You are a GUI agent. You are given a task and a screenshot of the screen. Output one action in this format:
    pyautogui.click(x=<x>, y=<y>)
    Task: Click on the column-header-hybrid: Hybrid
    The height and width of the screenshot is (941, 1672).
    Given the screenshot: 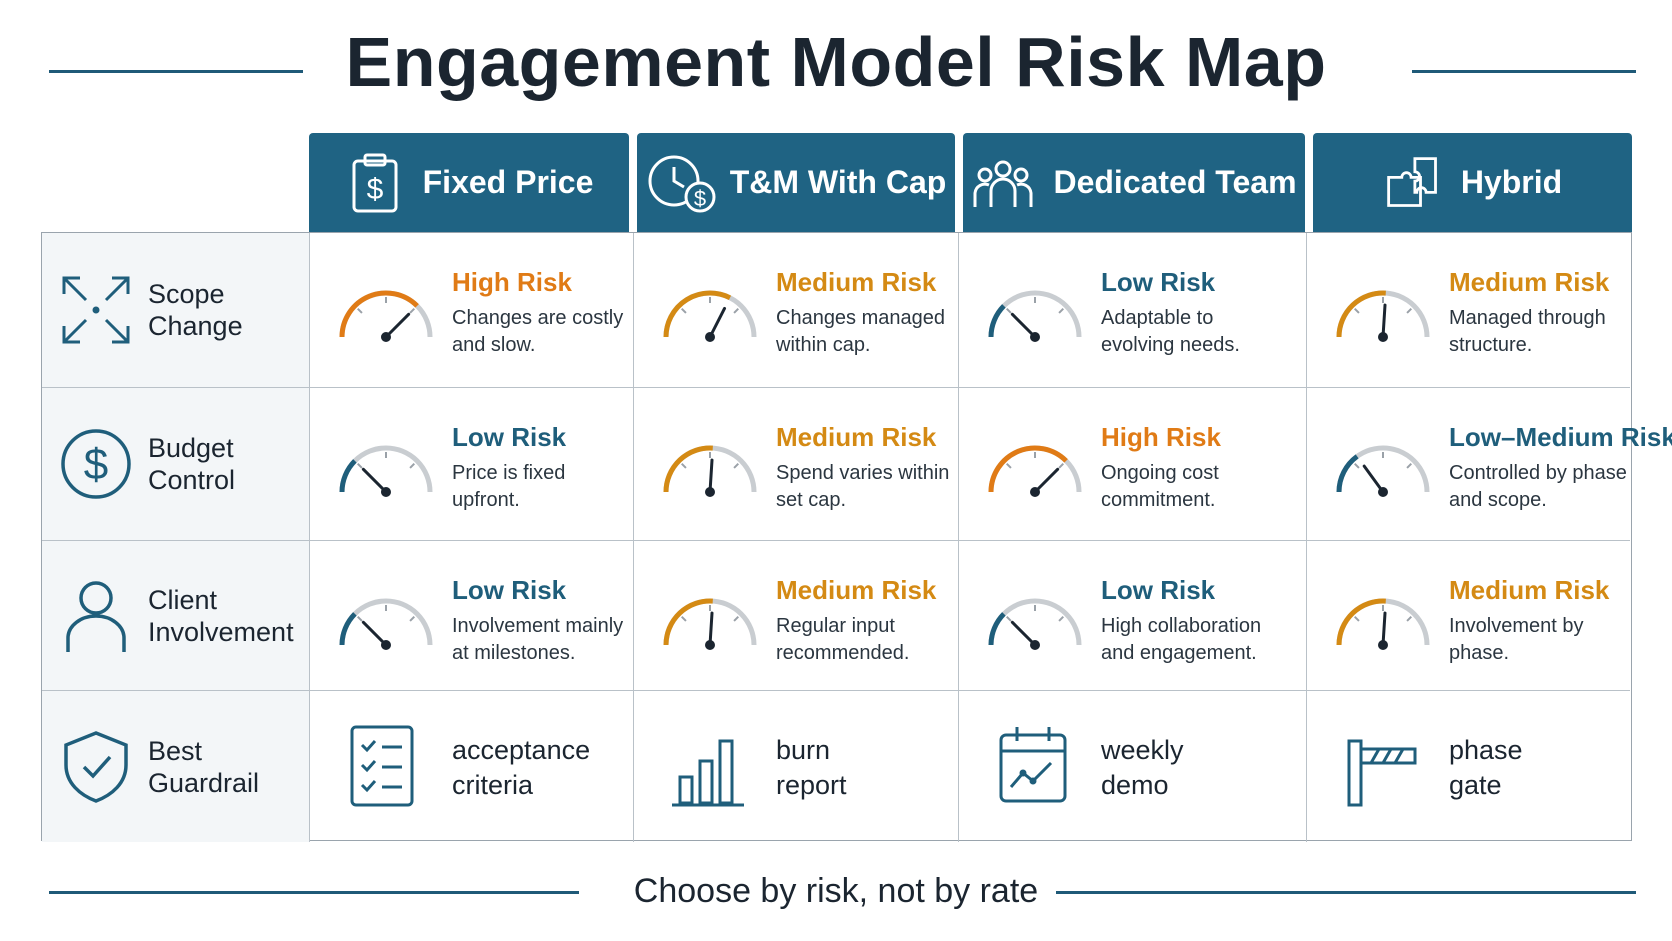 What is the action you would take?
    pyautogui.click(x=1472, y=182)
    